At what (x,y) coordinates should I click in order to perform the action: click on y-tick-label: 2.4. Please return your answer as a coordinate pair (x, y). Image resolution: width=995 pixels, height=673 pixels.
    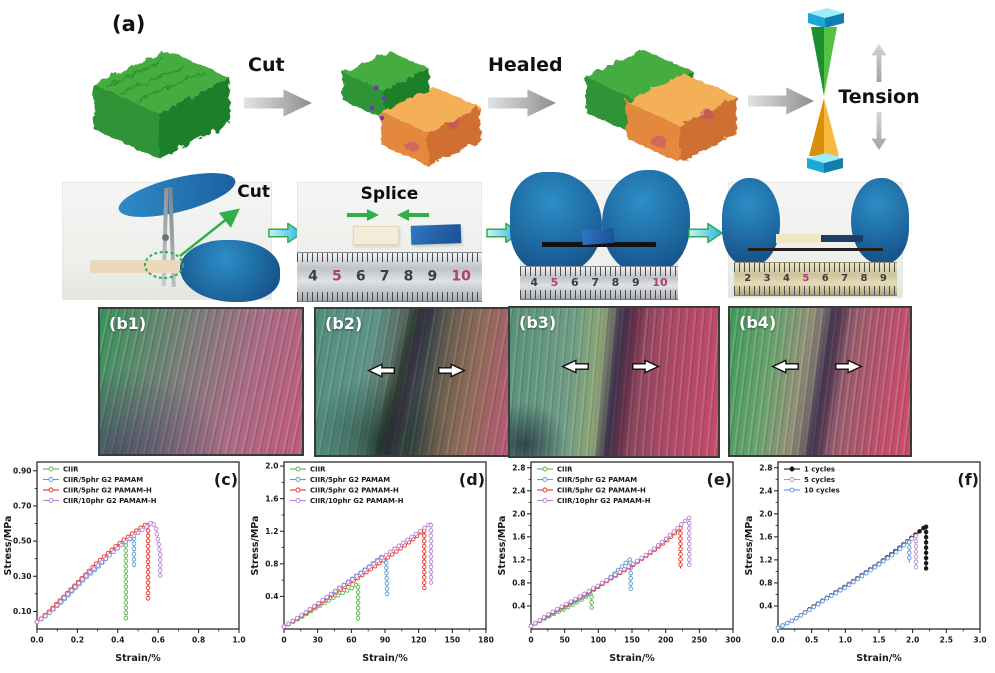
    Looking at the image, I should click on (765, 490).